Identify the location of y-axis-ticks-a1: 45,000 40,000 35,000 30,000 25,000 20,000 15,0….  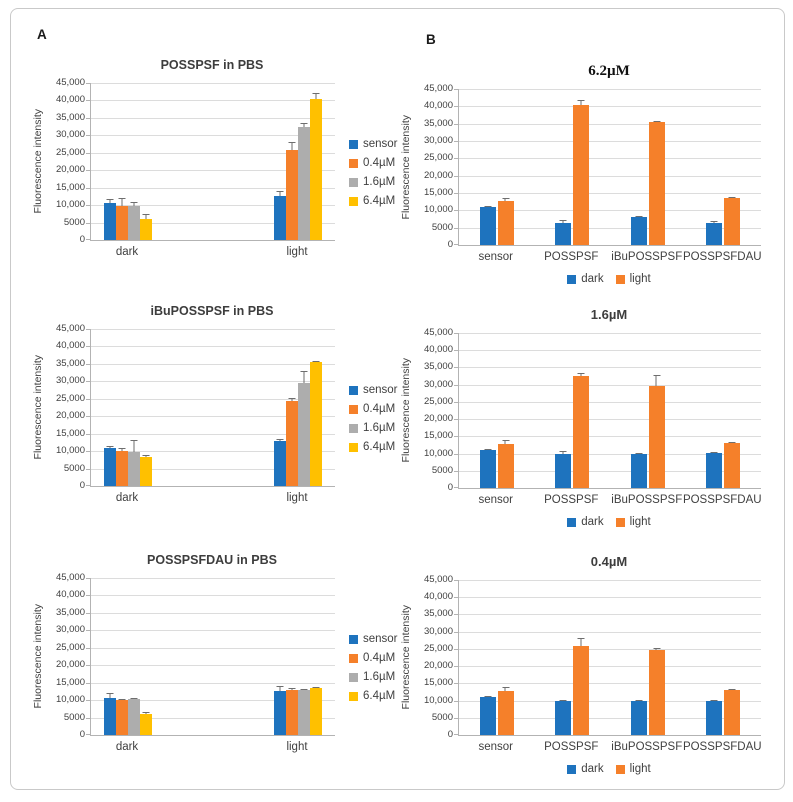
(68, 161).